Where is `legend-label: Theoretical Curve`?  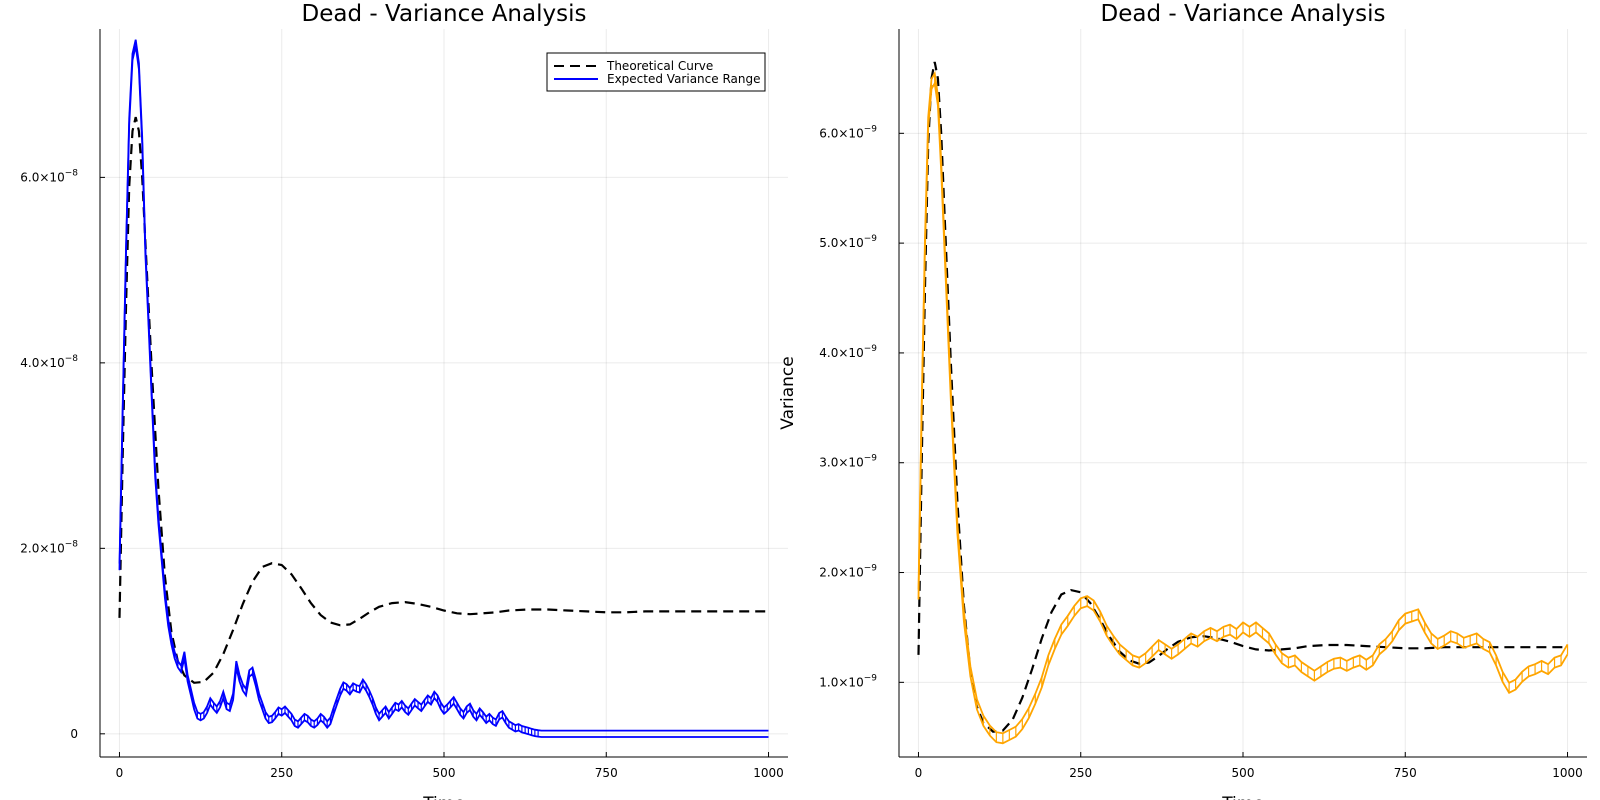 legend-label: Theoretical Curve is located at coordinates (659, 66).